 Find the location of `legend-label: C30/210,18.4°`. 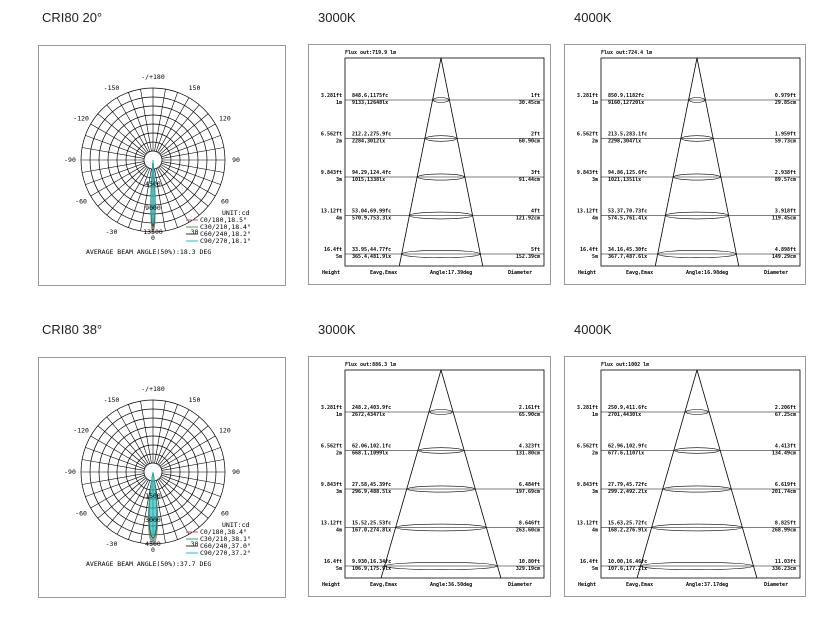

legend-label: C30/210,18.4° is located at coordinates (225, 227).